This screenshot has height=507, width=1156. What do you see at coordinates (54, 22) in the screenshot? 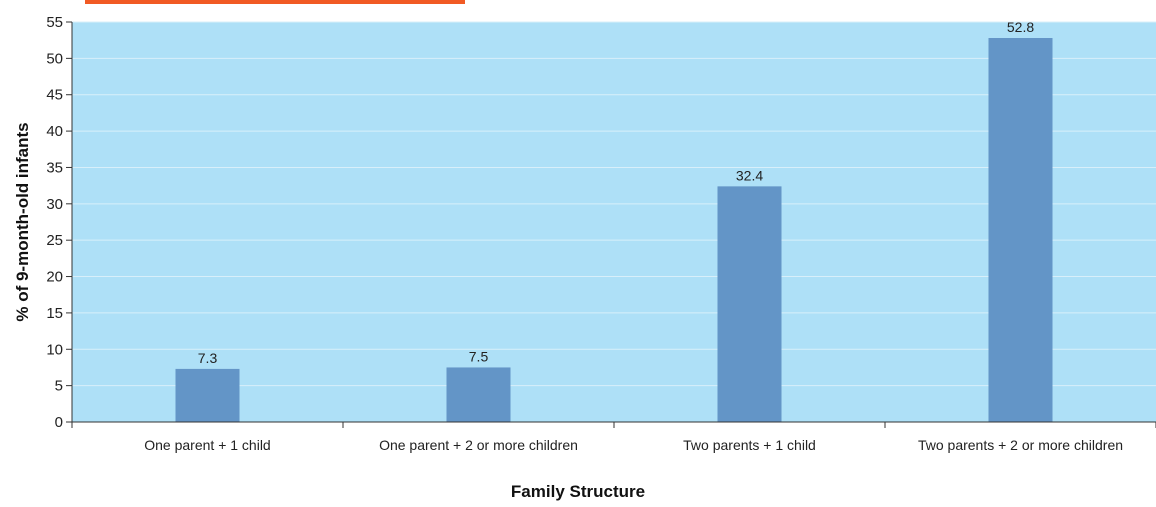
I see `y-tick-label: 55` at bounding box center [54, 22].